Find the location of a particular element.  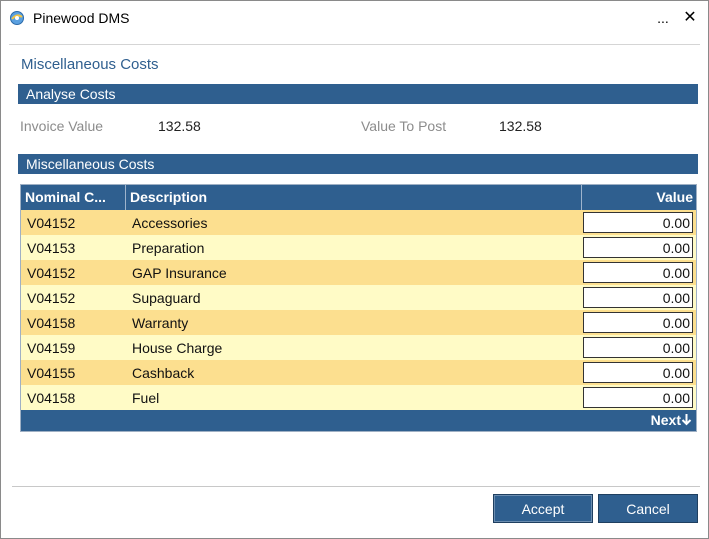

table-row: V04152 GAP Insurance is located at coordinates (358, 272).